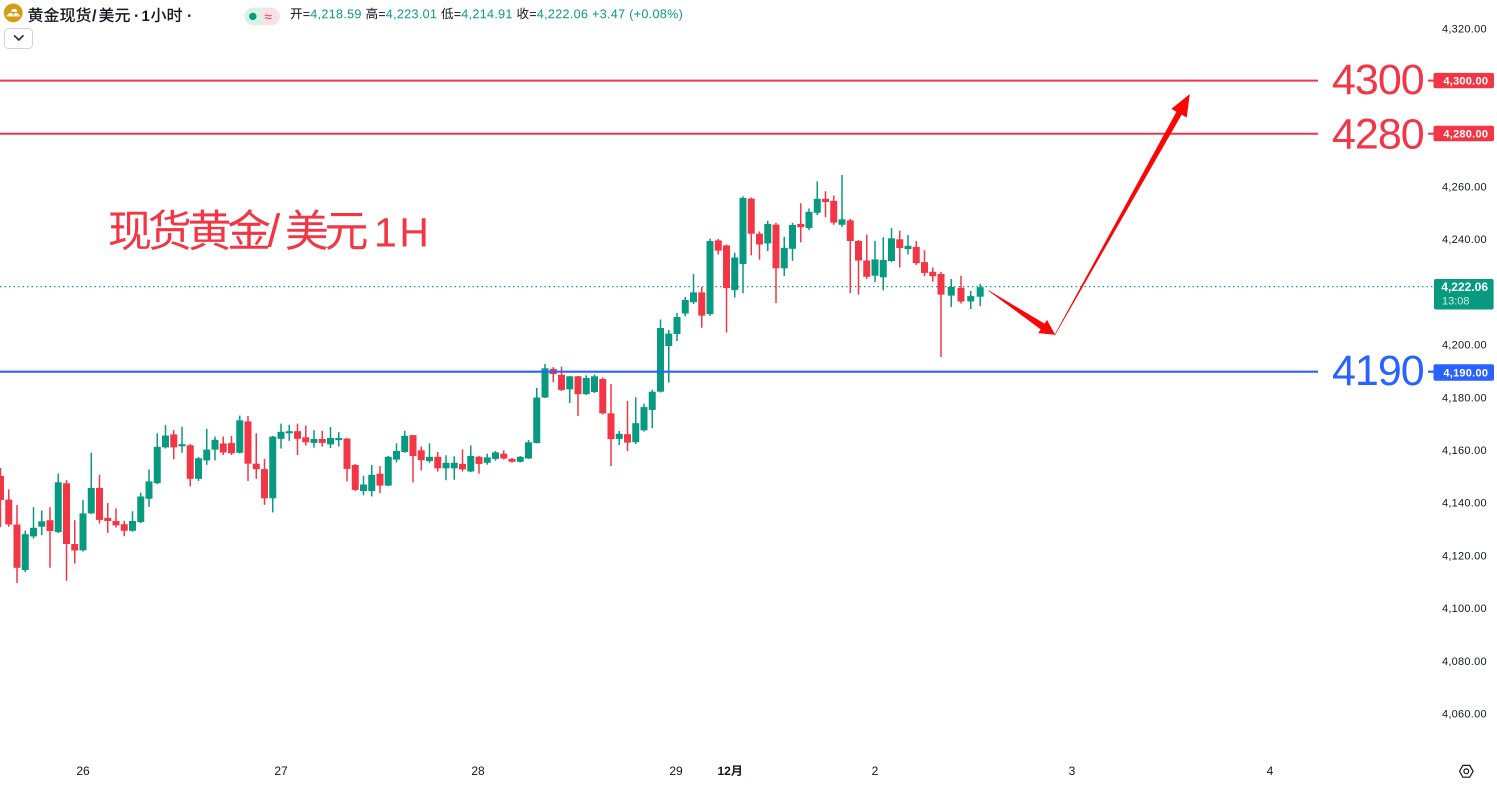  I want to click on svg-text: 4,280.00, so click(1465, 135).